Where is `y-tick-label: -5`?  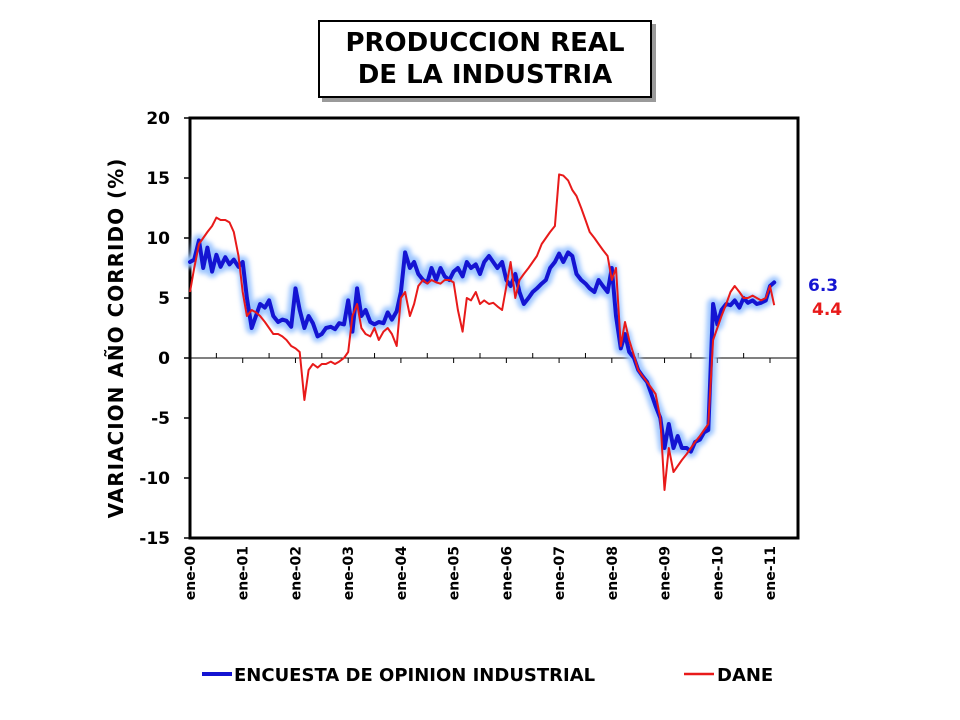
y-tick-label: -5 is located at coordinates (160, 419).